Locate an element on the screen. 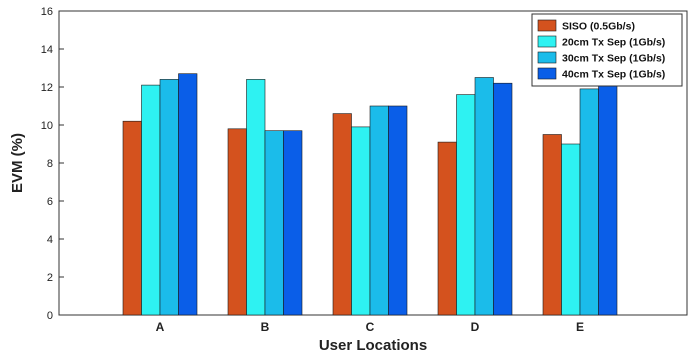  y-tick-label: 8 is located at coordinates (50, 164).